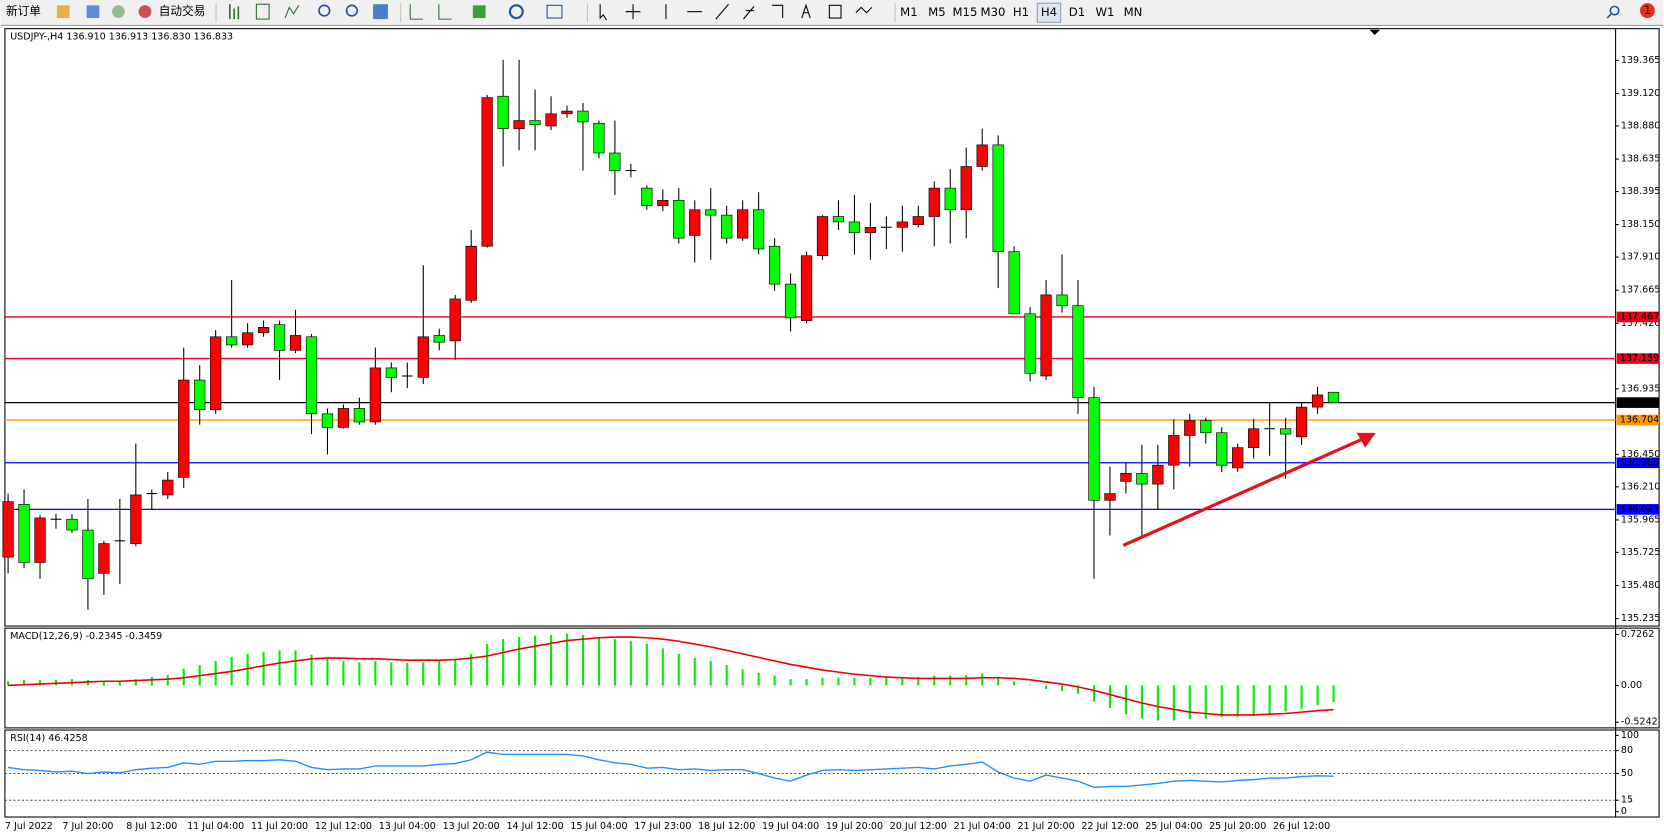 This screenshot has height=834, width=1664. Describe the element at coordinates (86, 636) in the screenshot. I see `panel-title: MACD(12,26,9) -0.2345 -0.3459` at that location.